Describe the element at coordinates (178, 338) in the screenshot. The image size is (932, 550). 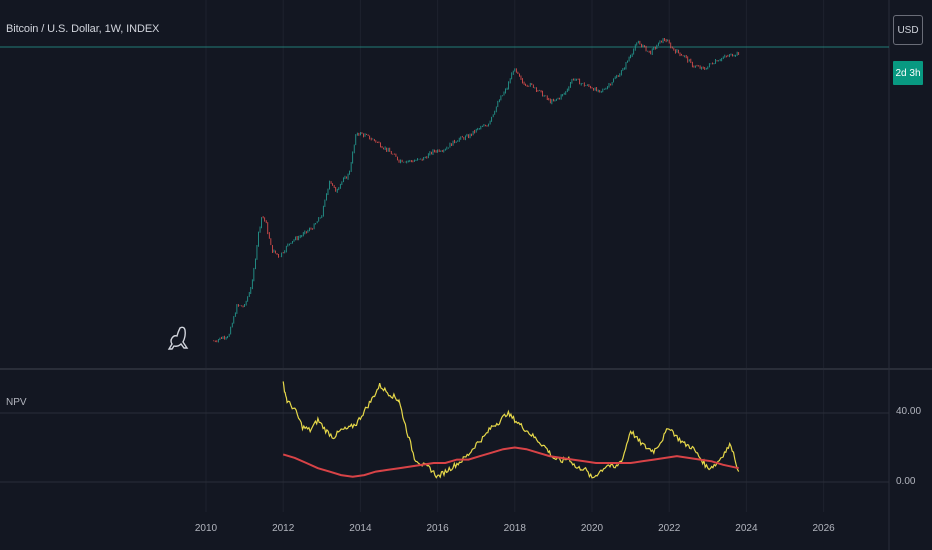
I see `logo-icon` at that location.